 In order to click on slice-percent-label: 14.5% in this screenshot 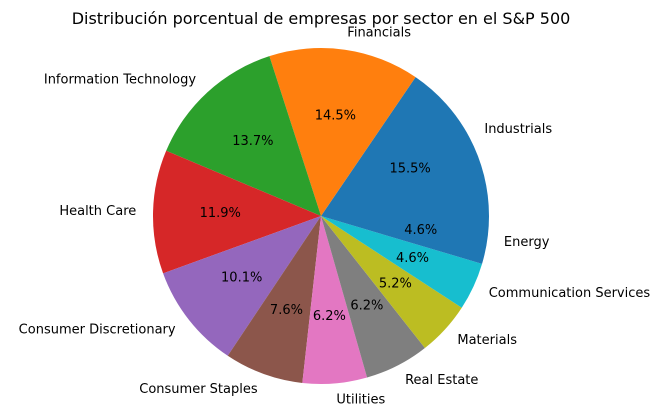, I will do `click(335, 116)`.